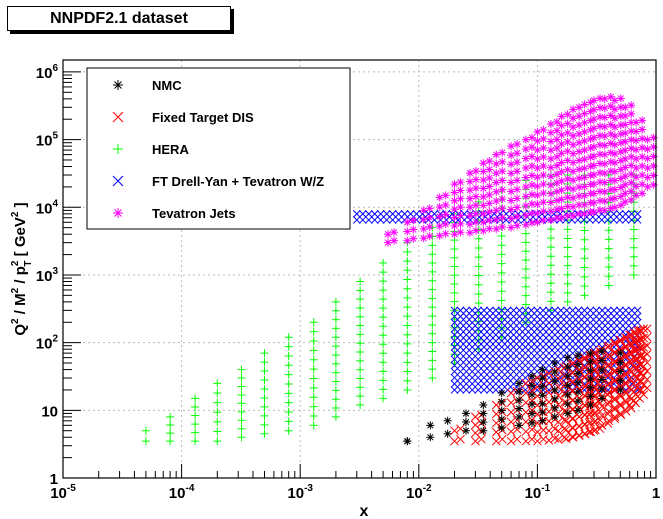 The image size is (663, 519). Describe the element at coordinates (656, 493) in the screenshot. I see `x-tick-label: 1` at that location.